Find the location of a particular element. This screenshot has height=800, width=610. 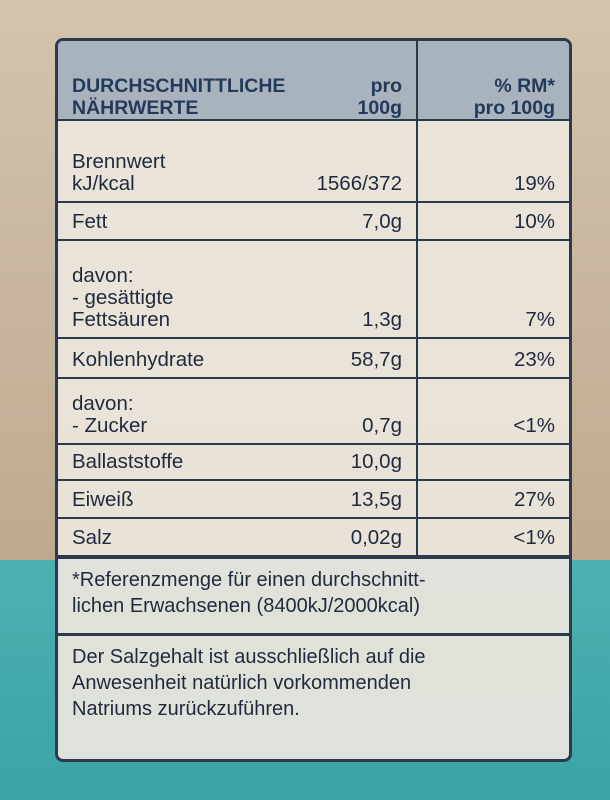

reference-intake-percent: 10% is located at coordinates (492, 221).